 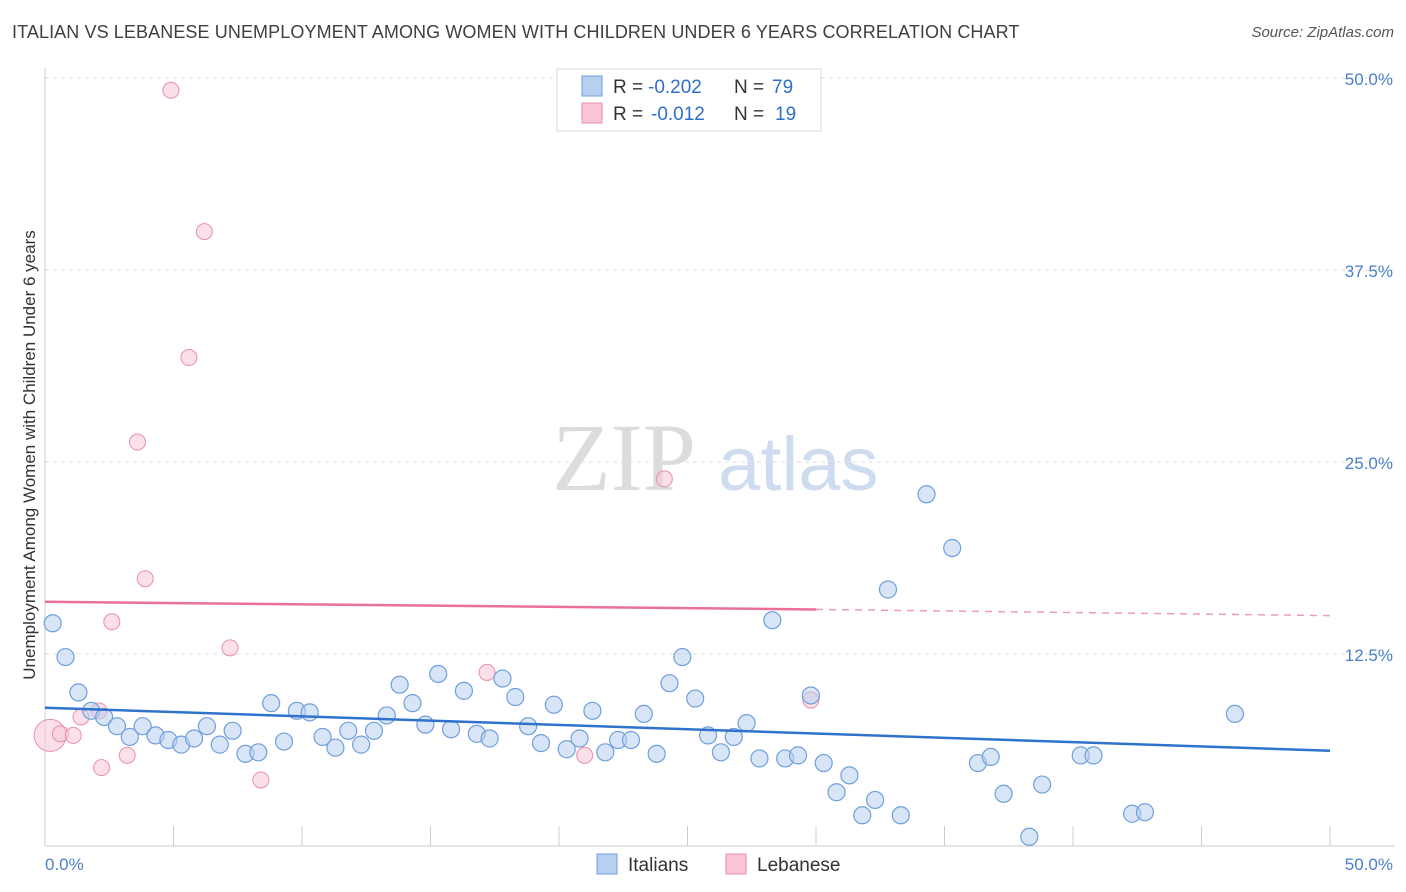 I want to click on legend-r-value-italians: -0.202, so click(x=675, y=87).